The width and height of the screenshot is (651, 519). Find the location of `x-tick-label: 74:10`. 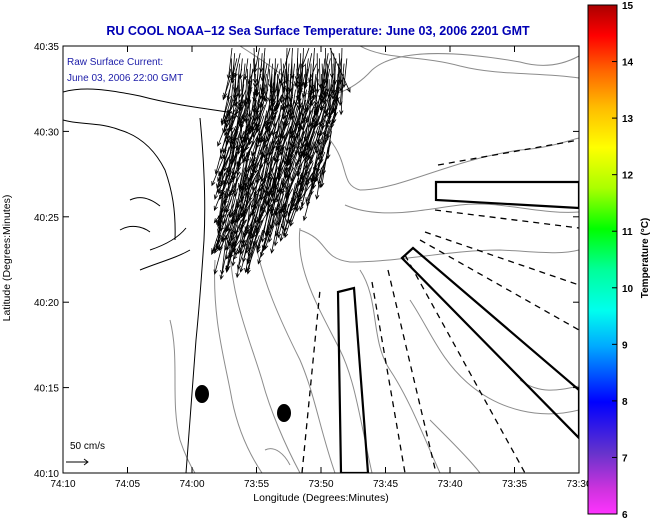

x-tick-label: 74:10 is located at coordinates (62, 484).